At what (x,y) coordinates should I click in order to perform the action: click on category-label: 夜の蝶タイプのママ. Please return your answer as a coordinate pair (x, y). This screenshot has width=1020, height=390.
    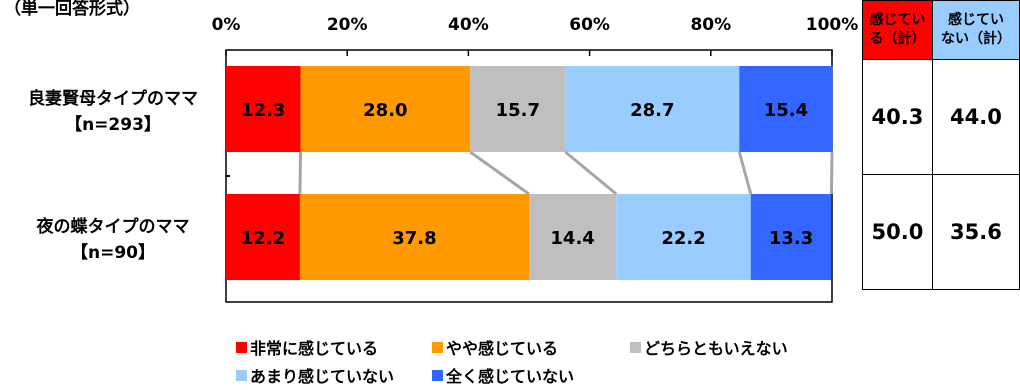
    Looking at the image, I should click on (113, 226).